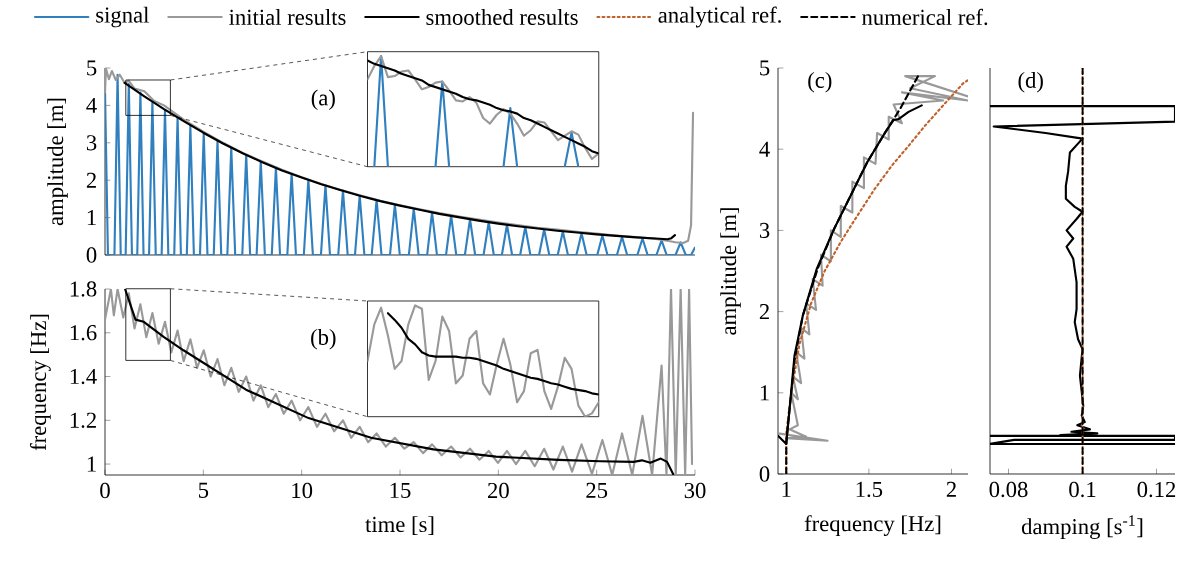 This screenshot has height=561, width=1193. Describe the element at coordinates (869, 489) in the screenshot. I see `x-tick-label: 1.5` at that location.